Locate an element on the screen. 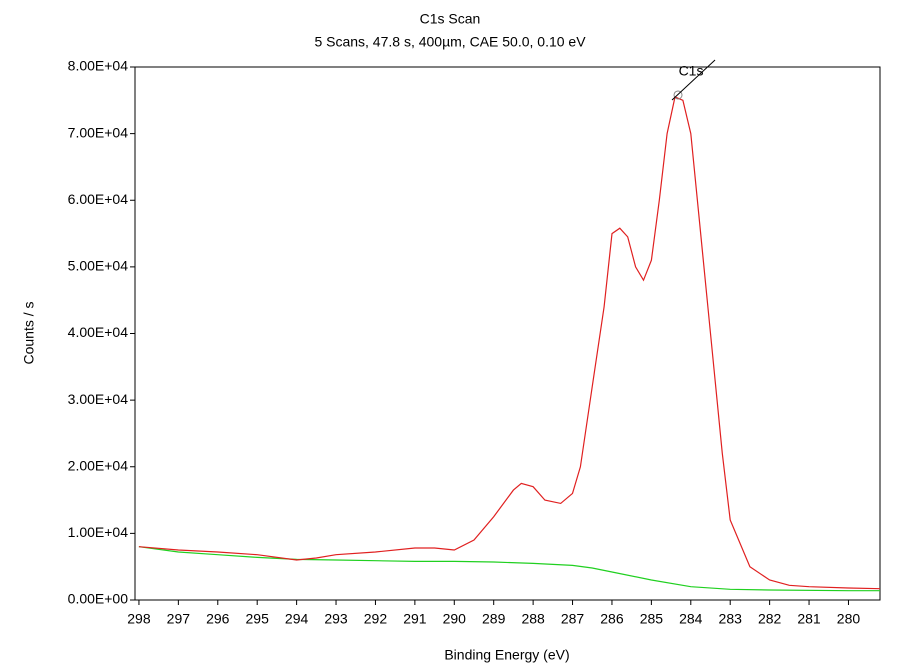  annotation-leader is located at coordinates (693, 80).